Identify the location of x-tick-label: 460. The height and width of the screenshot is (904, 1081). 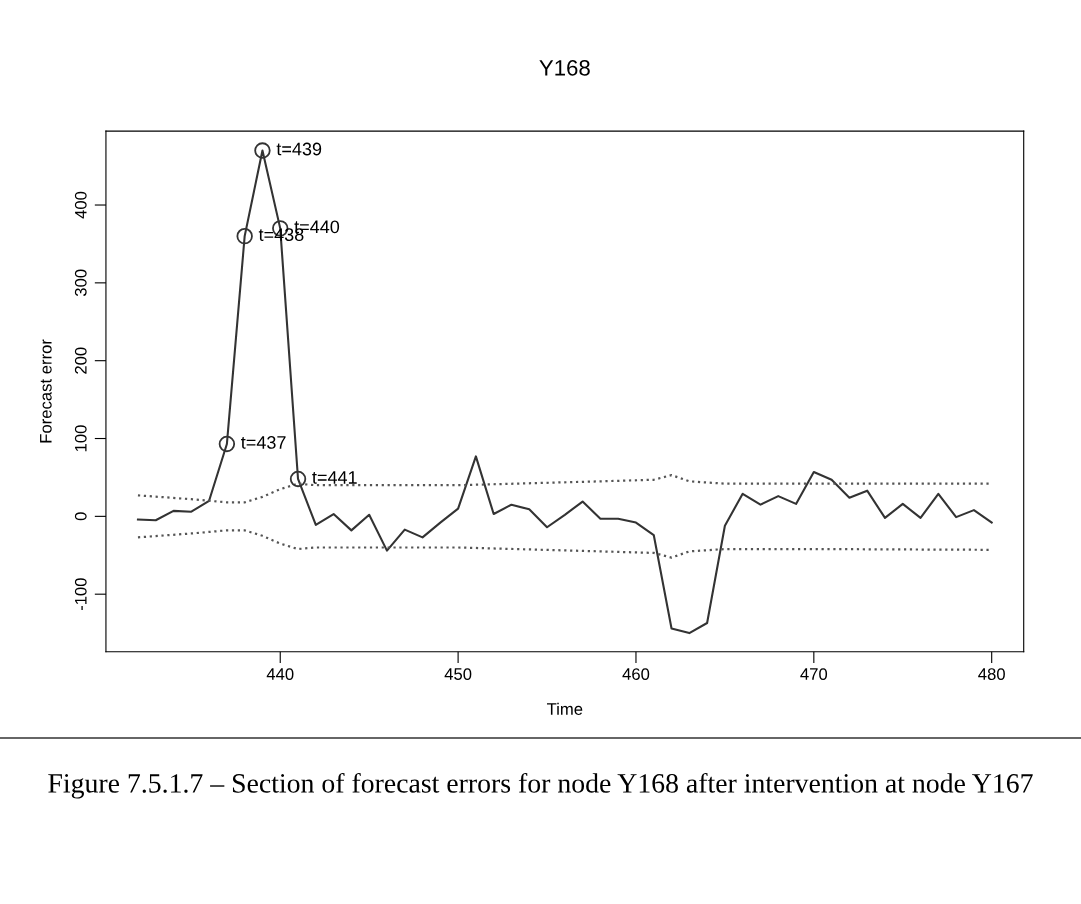
(636, 674).